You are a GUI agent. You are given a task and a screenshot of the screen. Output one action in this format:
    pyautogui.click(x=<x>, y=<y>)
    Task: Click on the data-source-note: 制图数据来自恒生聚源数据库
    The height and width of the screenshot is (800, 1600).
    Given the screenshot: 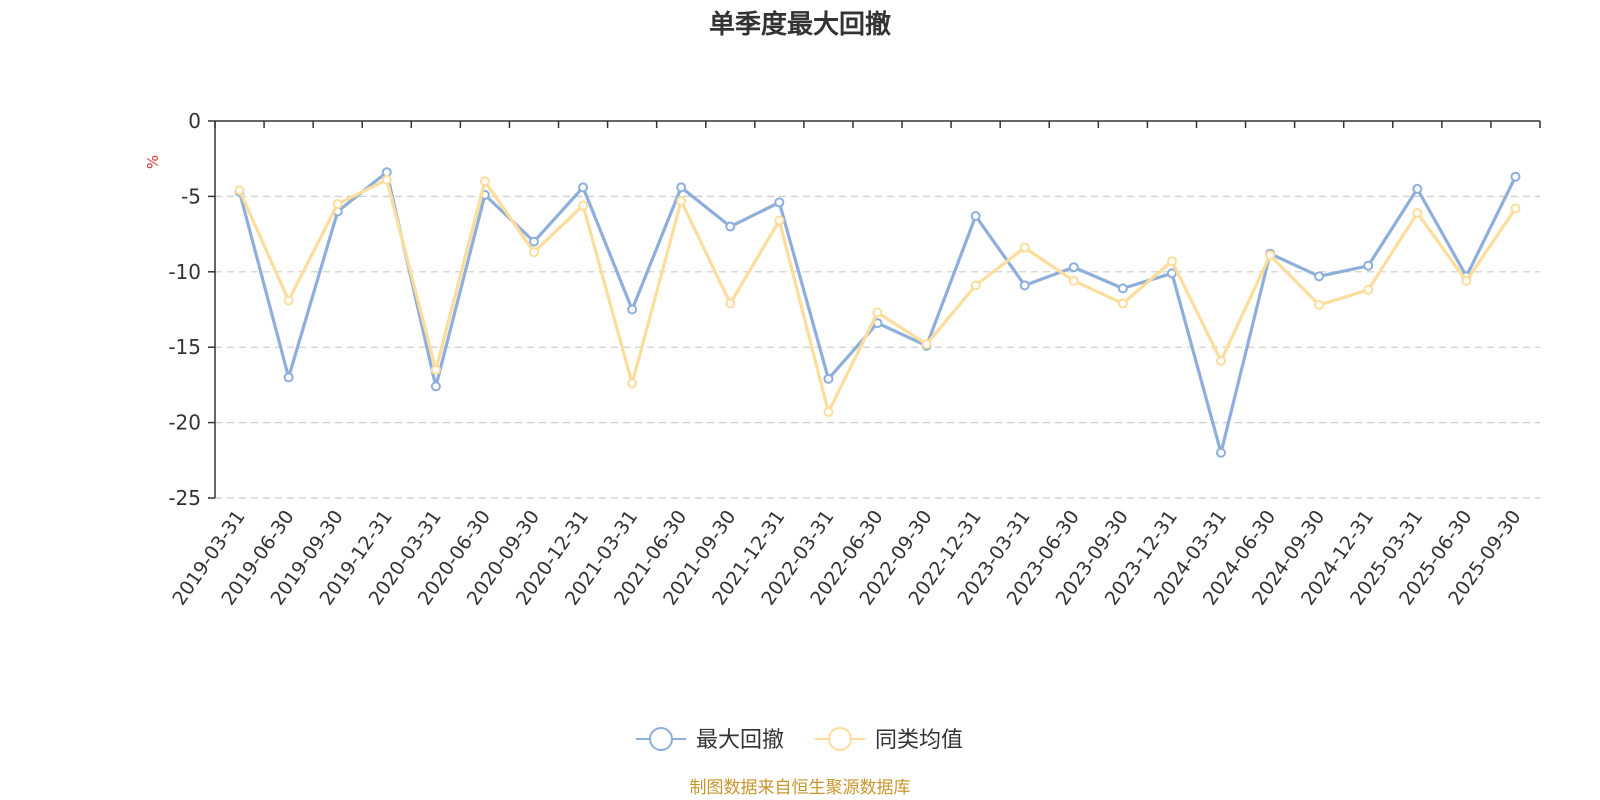 What is the action you would take?
    pyautogui.click(x=800, y=788)
    